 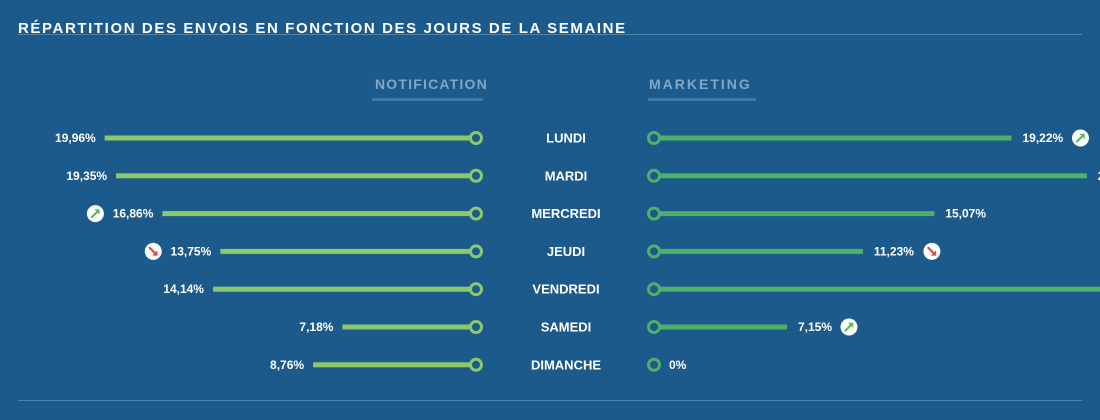 I want to click on category-label: SAMEDI, so click(x=566, y=327).